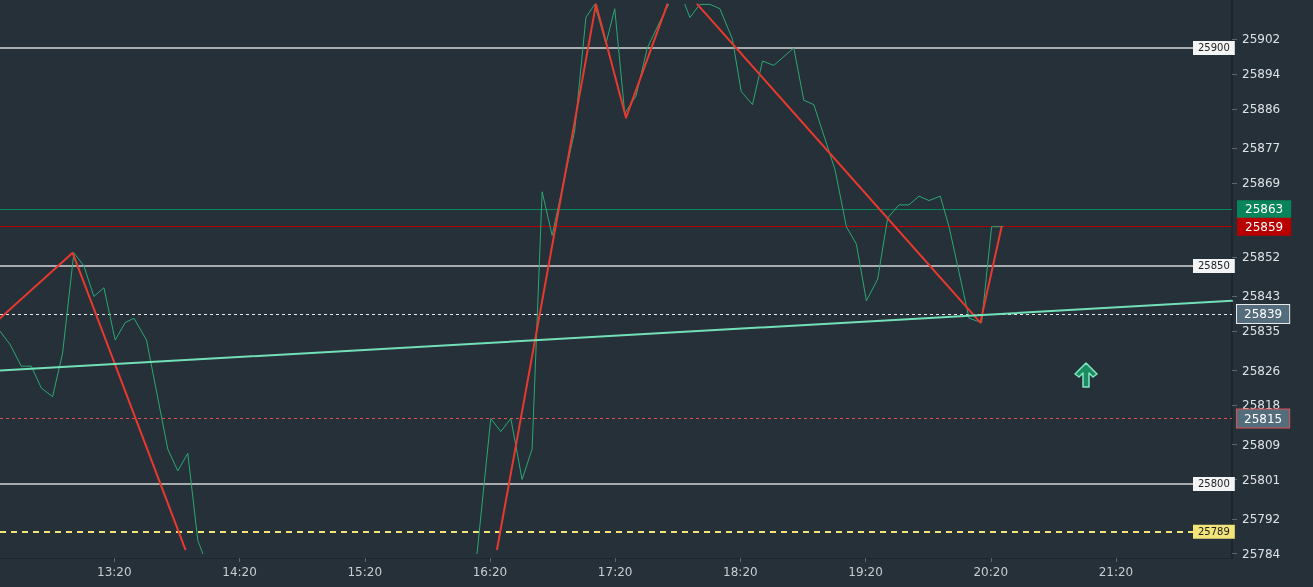 Image resolution: width=1313 pixels, height=587 pixels. What do you see at coordinates (1214, 48) in the screenshot?
I see `ref-line-label: 25900` at bounding box center [1214, 48].